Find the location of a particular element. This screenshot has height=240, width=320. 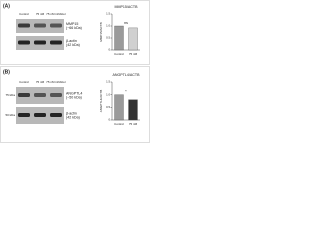

marker-label: 50 kDa is located at coordinates (10, 115).